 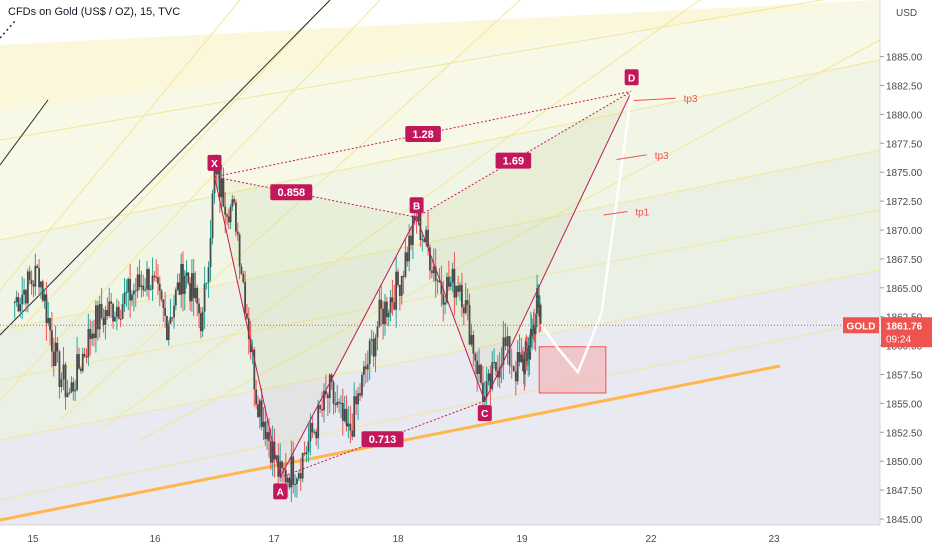 I want to click on projection-path, so click(x=586, y=233).